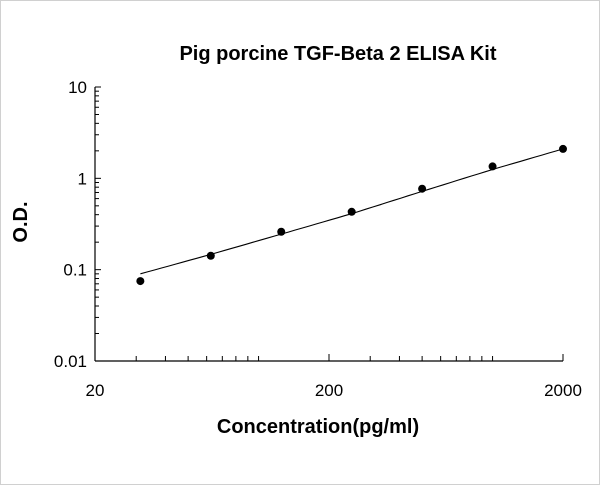 This screenshot has width=600, height=485. Describe the element at coordinates (563, 390) in the screenshot. I see `x-tick-label: 2000` at that location.